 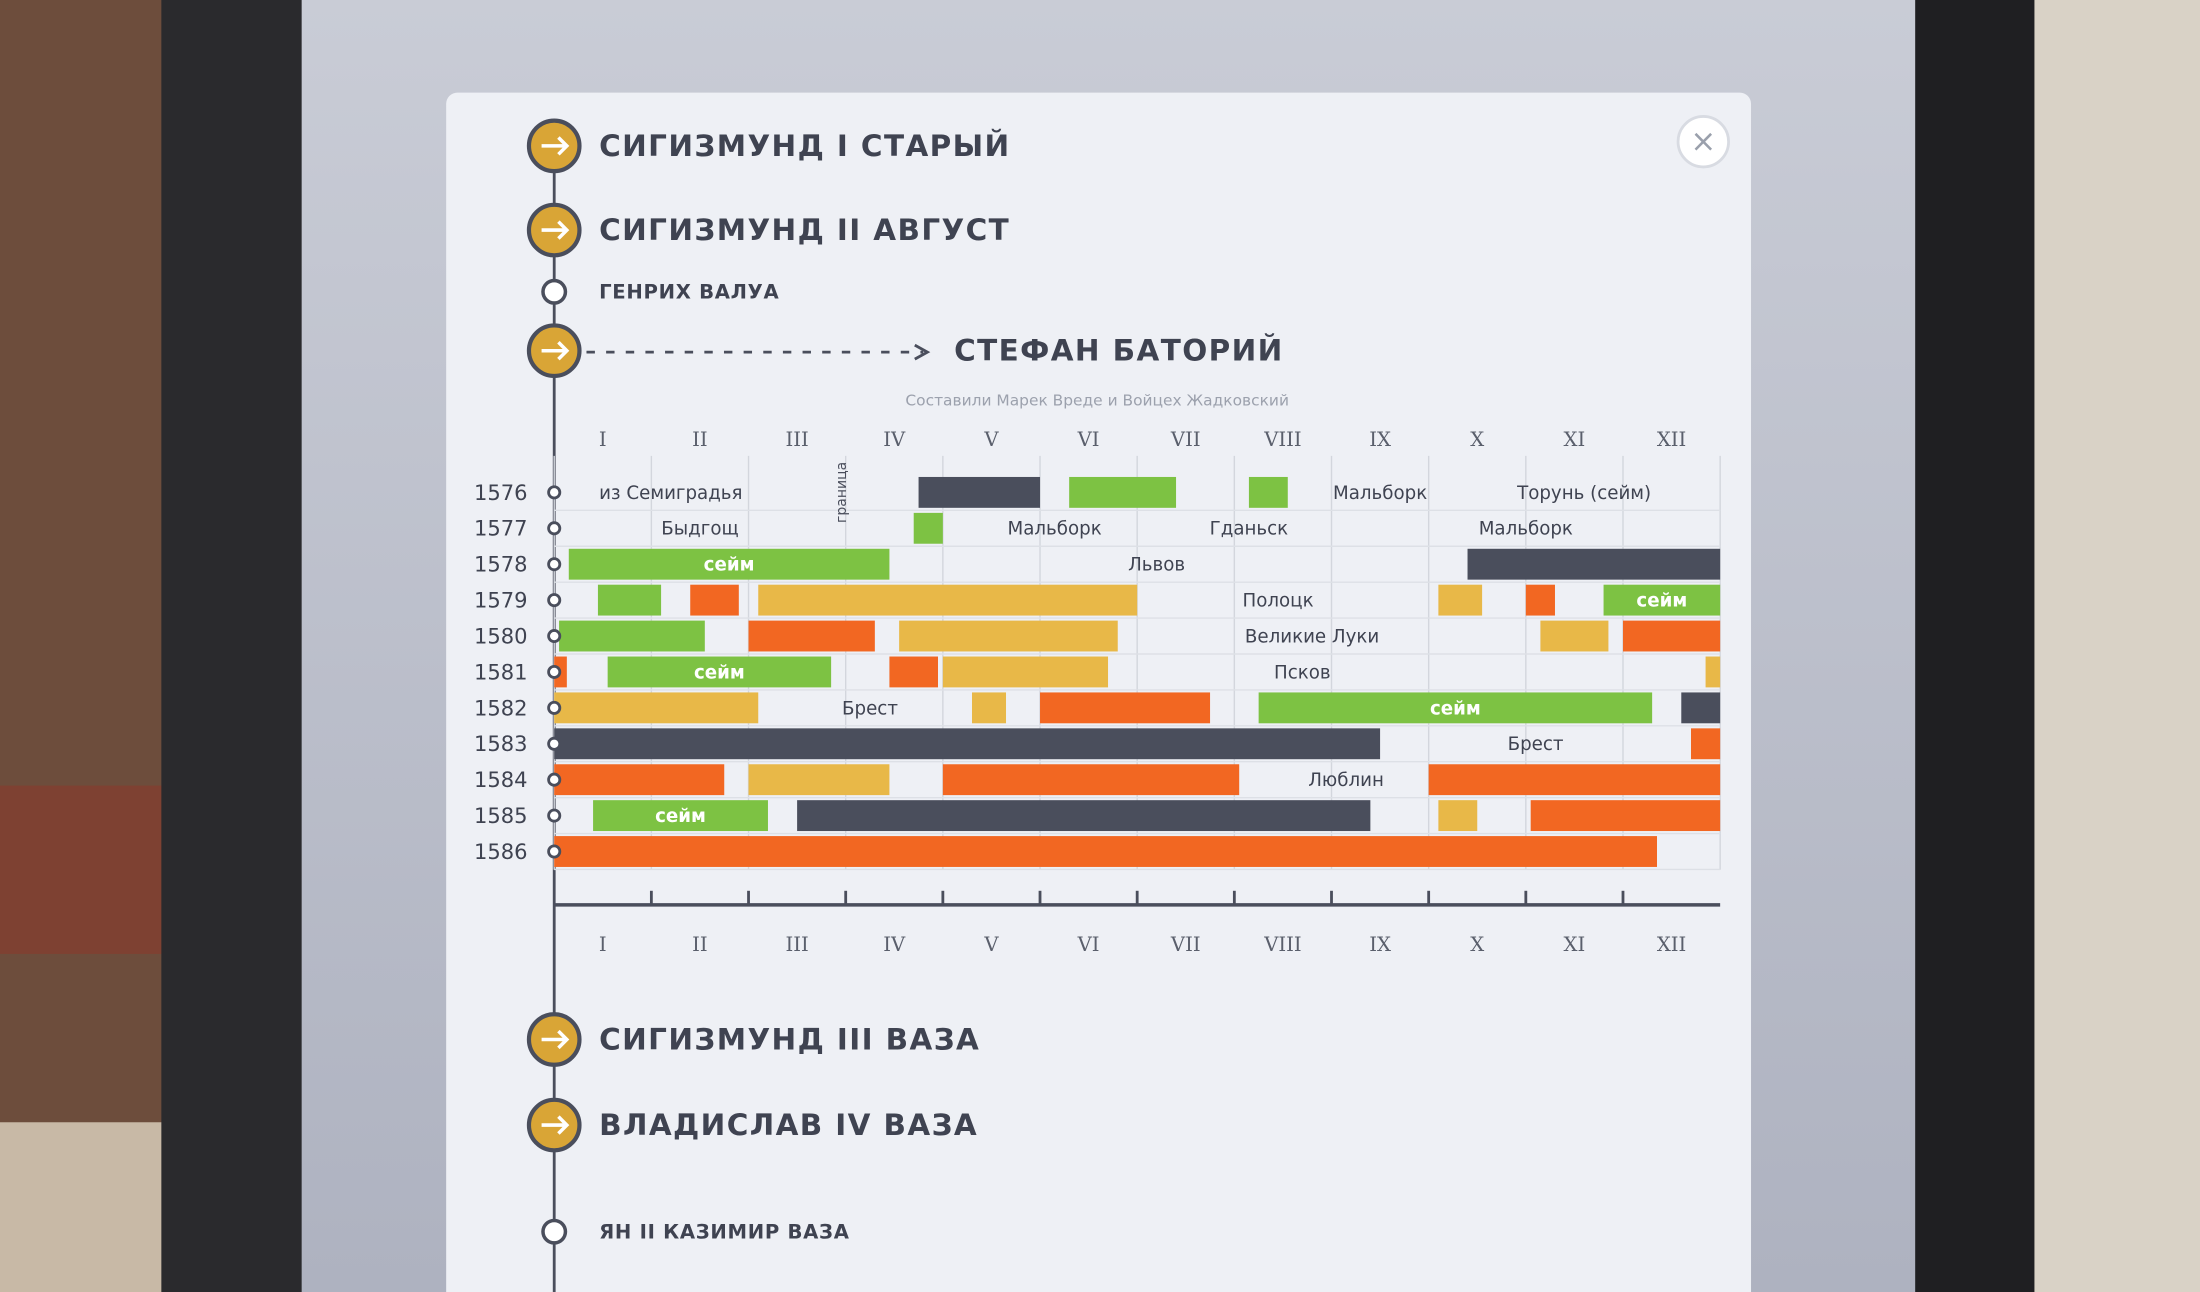 I want to click on month-label-top: V, so click(x=991, y=439).